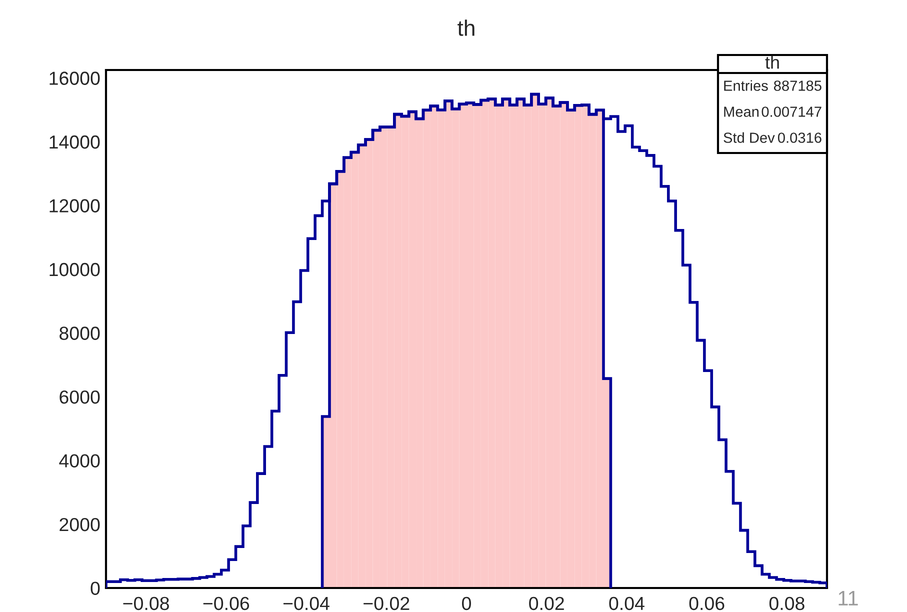 The image size is (907, 612). What do you see at coordinates (466, 603) in the screenshot?
I see `x-tick-label: 0` at bounding box center [466, 603].